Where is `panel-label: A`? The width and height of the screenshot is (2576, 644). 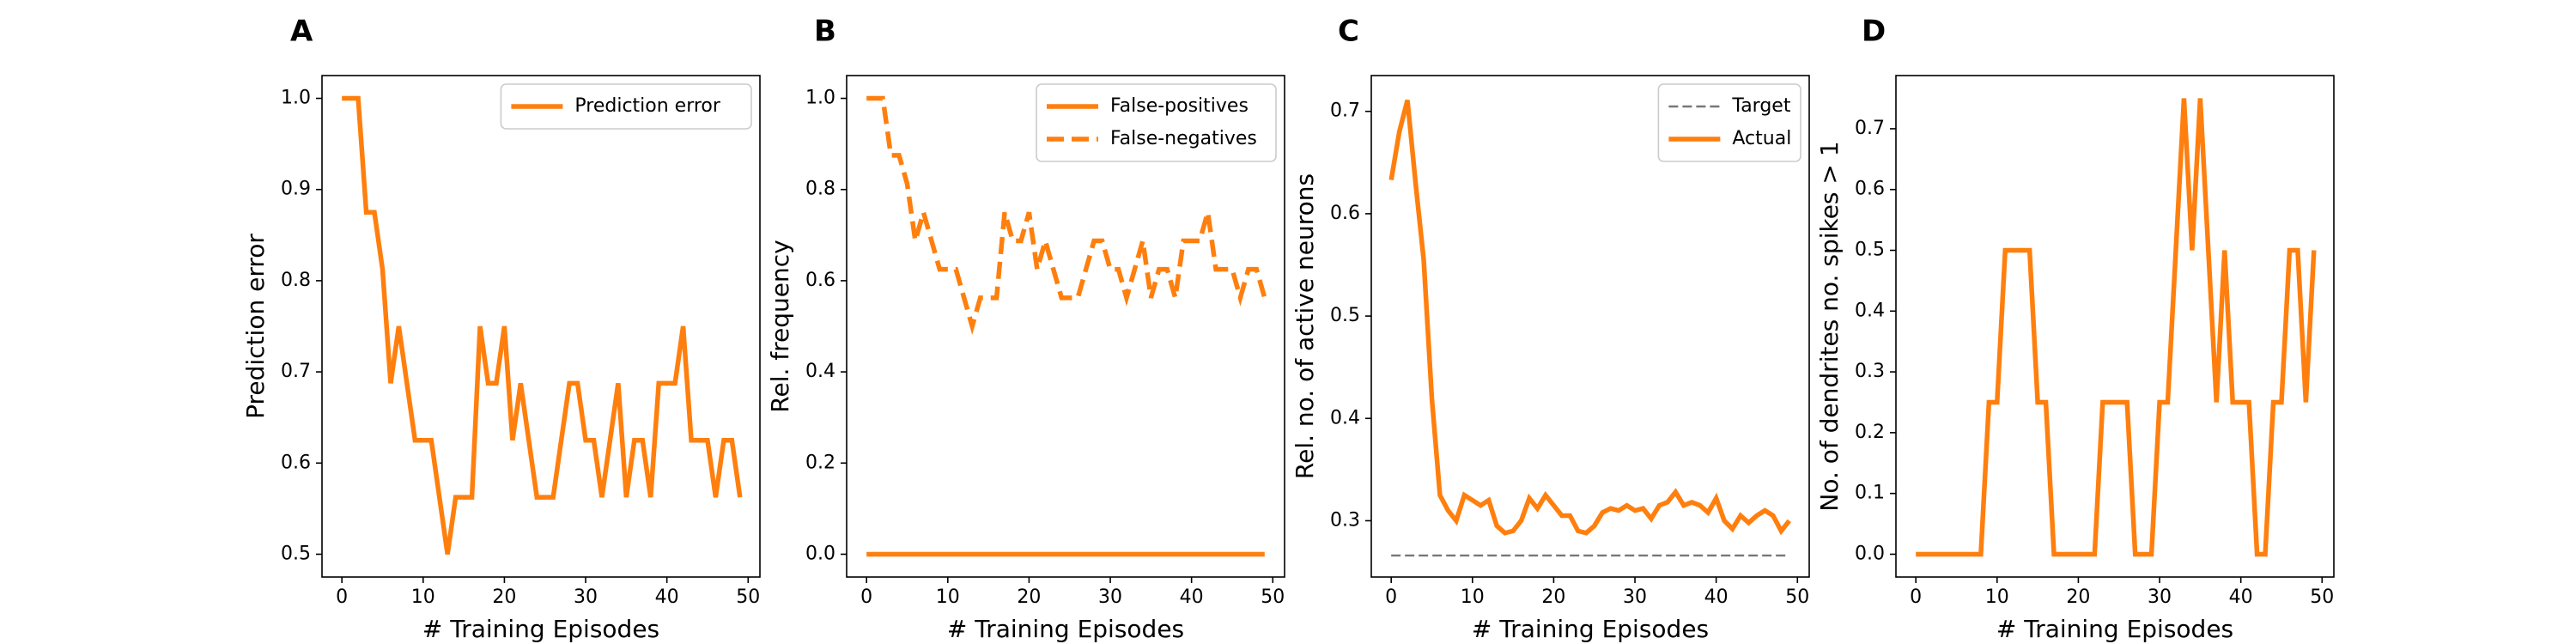
panel-label: A is located at coordinates (301, 32).